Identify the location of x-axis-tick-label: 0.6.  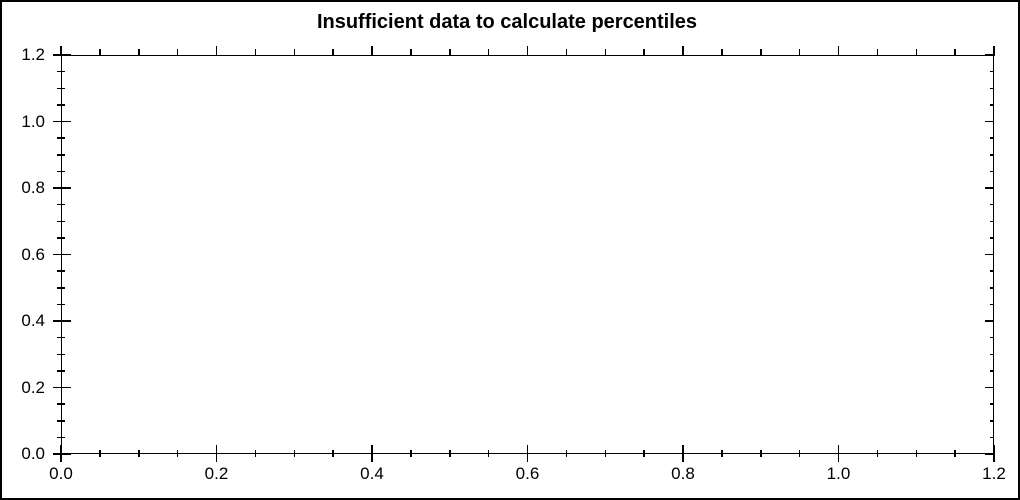
(527, 473).